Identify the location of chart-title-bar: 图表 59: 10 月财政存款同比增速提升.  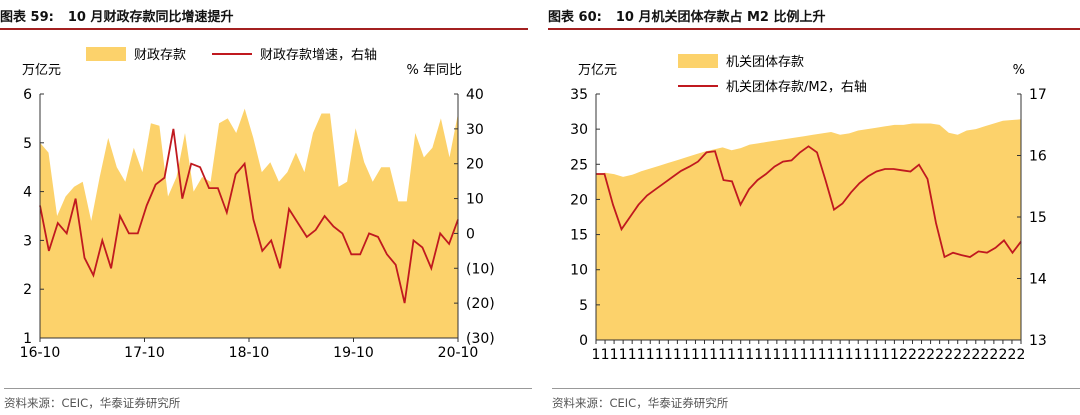
(264, 16).